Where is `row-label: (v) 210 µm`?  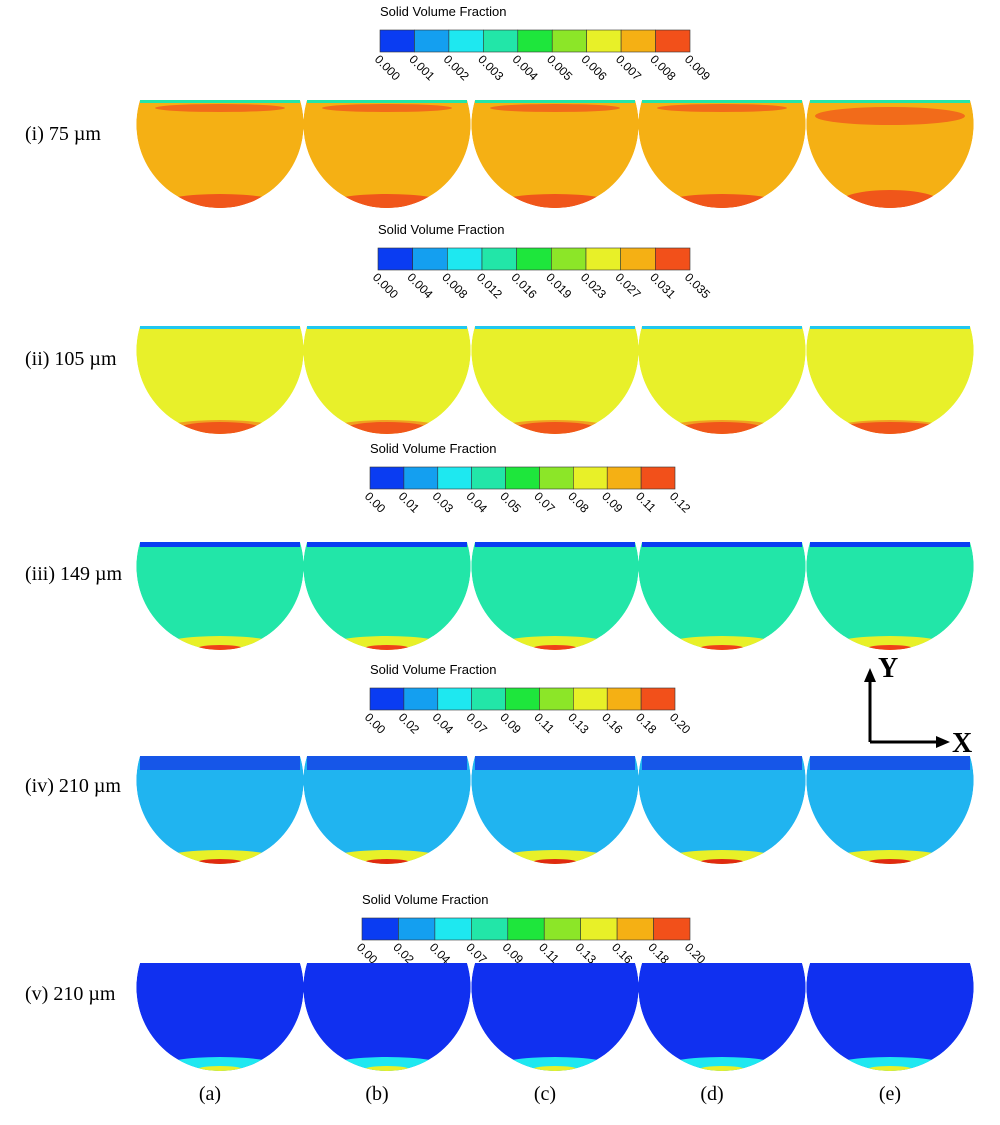
row-label: (v) 210 µm is located at coordinates (70, 994).